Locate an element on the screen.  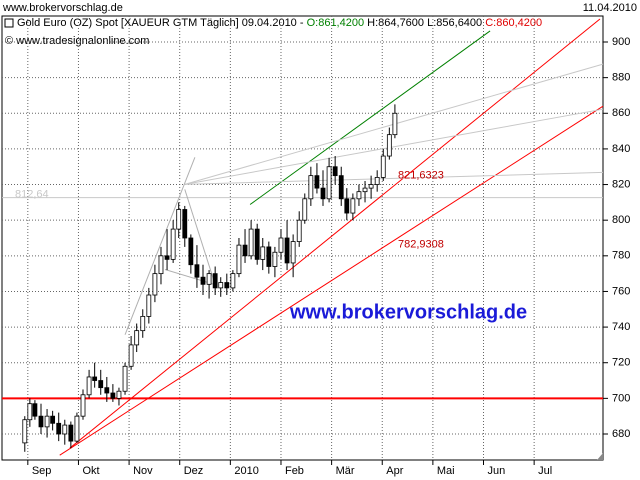
symbol-icon is located at coordinates (9, 23).